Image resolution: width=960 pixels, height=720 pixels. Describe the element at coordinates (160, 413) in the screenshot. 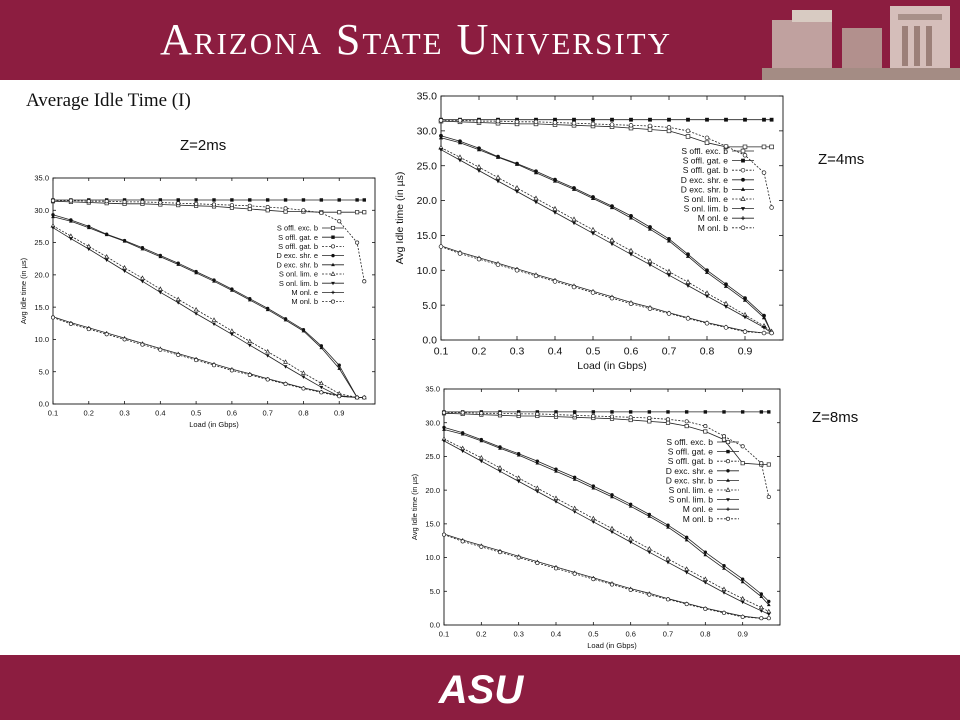

I see `x-tick-label: 0.4` at that location.